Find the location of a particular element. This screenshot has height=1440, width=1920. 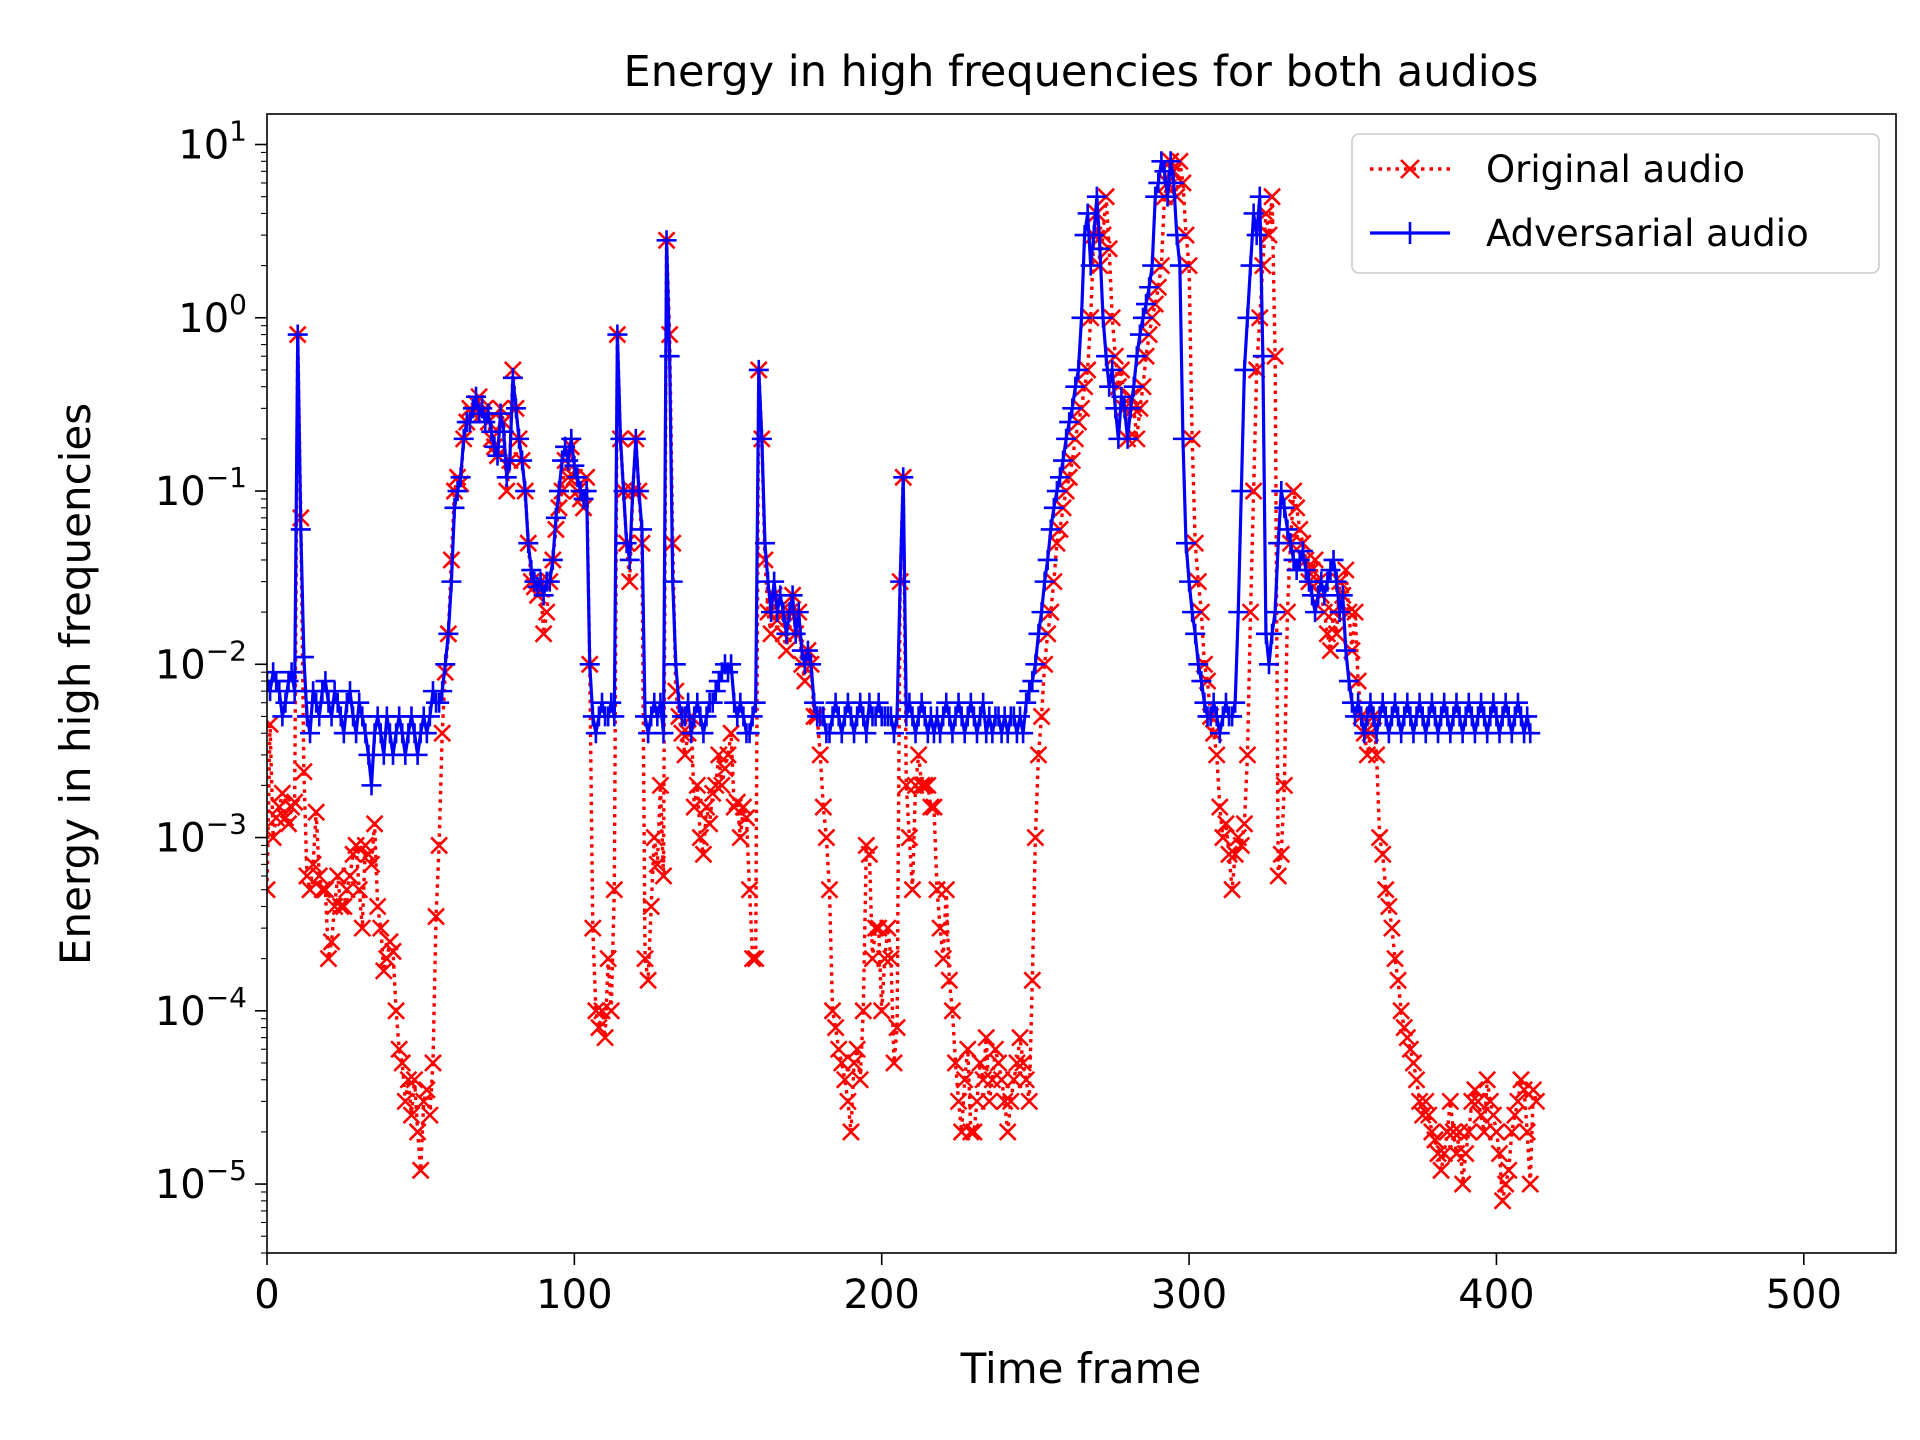

legend-marker-original is located at coordinates (1410, 169).